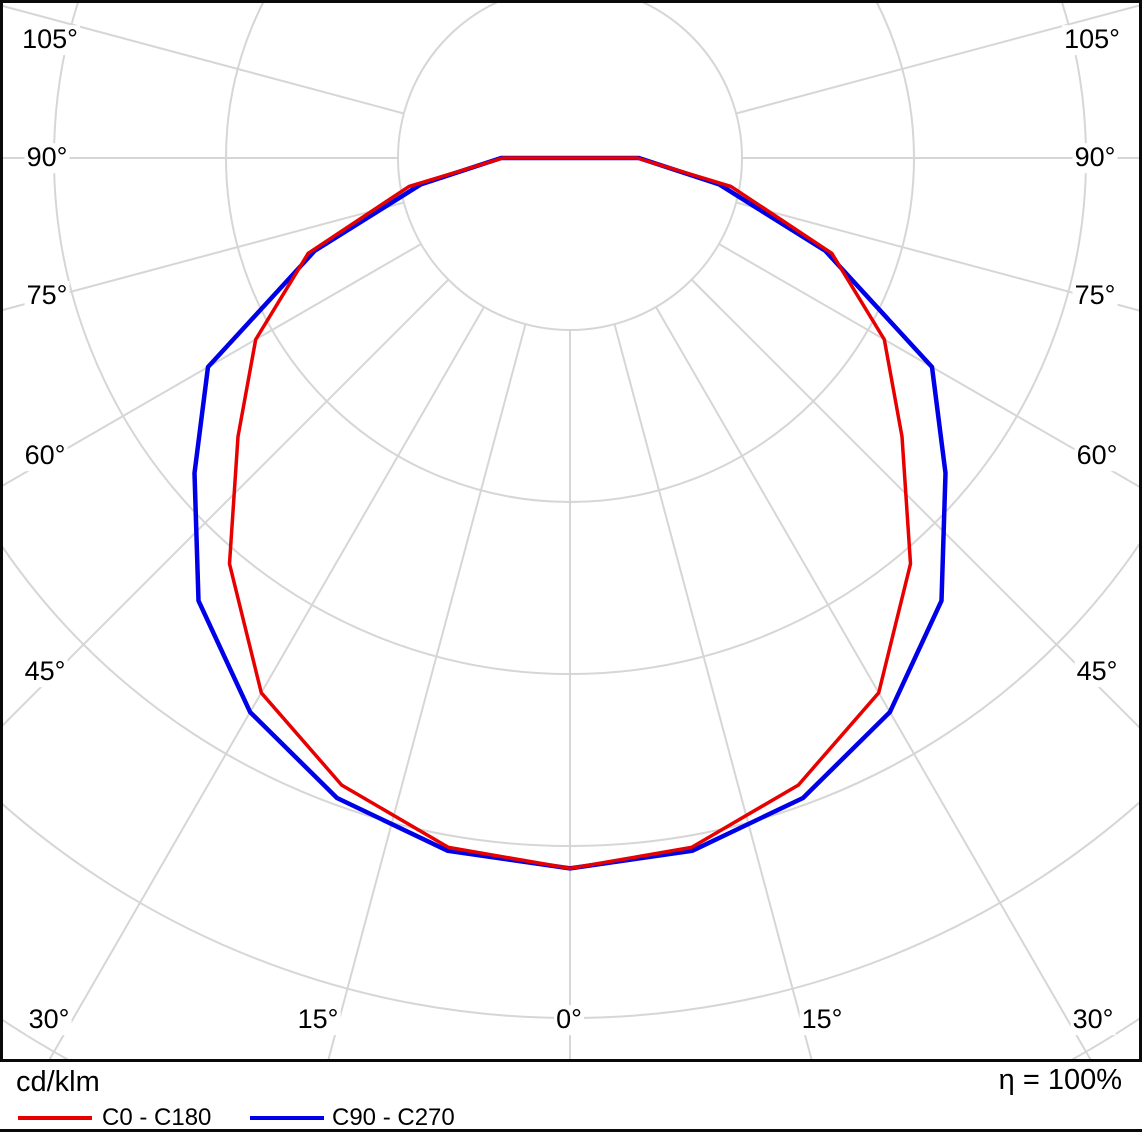  Describe the element at coordinates (1092, 39) in the screenshot. I see `angle-label-right-105: 105°` at that location.